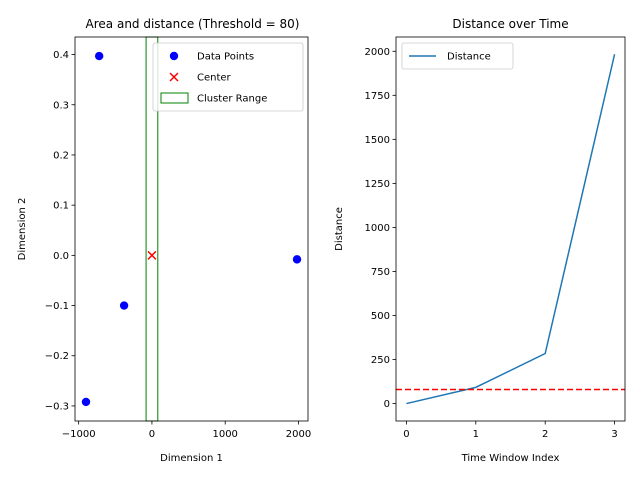 The height and width of the screenshot is (480, 640). Describe the element at coordinates (57, 406) in the screenshot. I see `y-tick-label: −0.3` at that location.